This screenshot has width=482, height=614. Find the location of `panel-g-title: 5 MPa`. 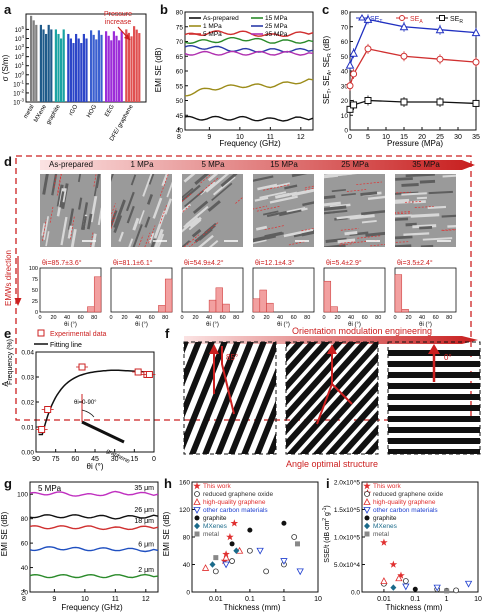

panel-g-title: 5 MPa is located at coordinates (50, 488).